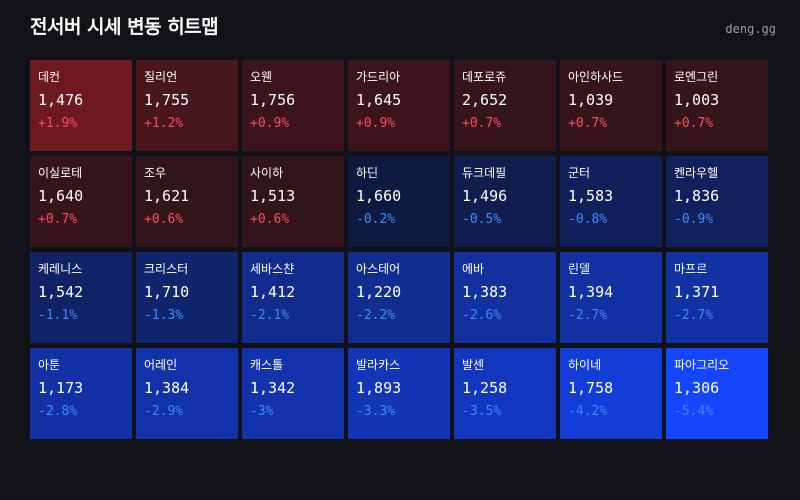 Image resolution: width=800 pixels, height=500 pixels. I want to click on price-change: -0.2%, so click(376, 219).